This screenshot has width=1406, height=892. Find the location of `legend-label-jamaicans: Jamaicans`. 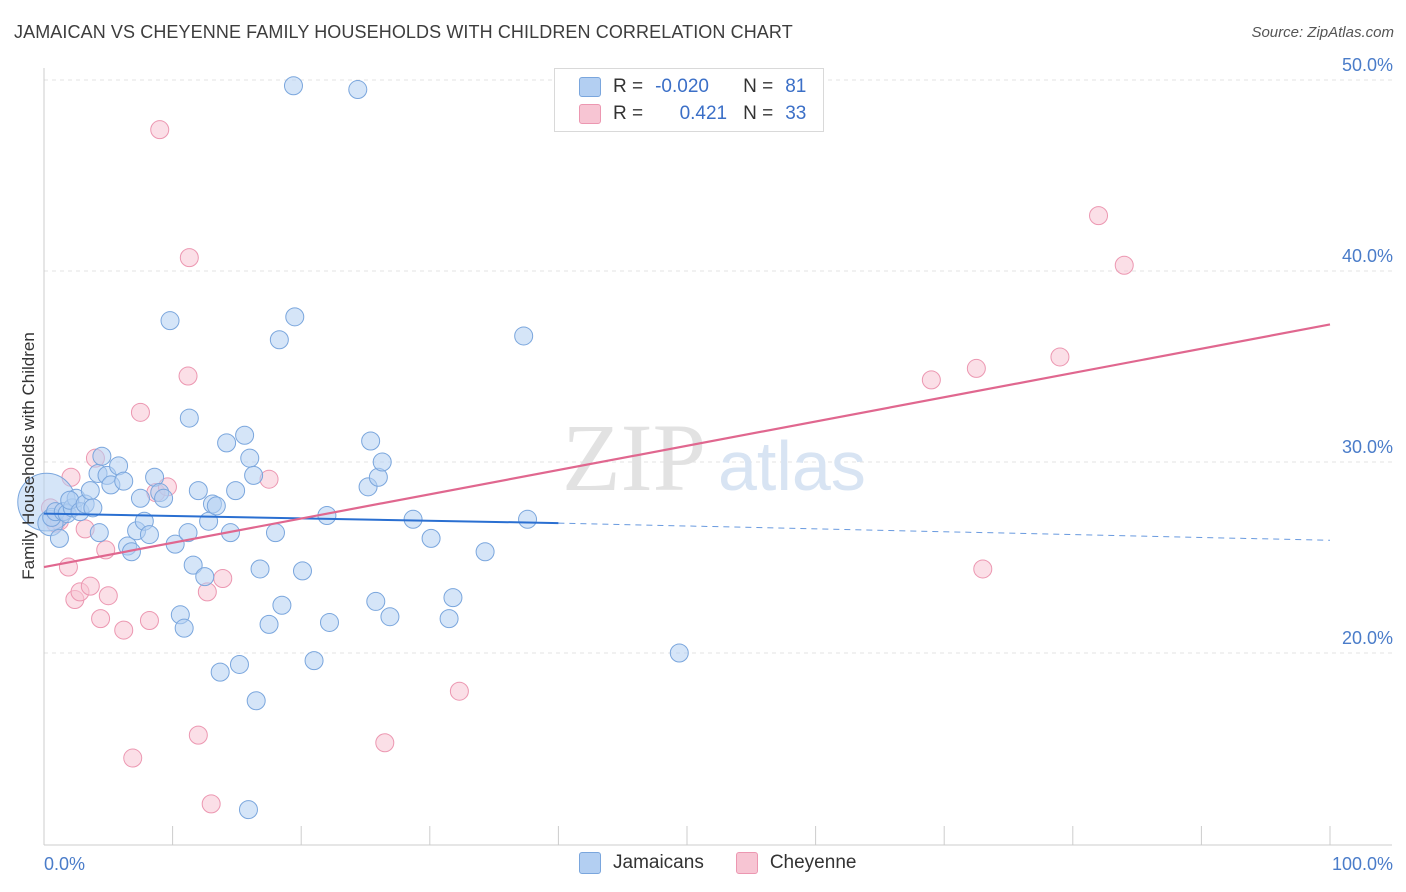

legend-label-jamaicans: Jamaicans is located at coordinates (658, 862).